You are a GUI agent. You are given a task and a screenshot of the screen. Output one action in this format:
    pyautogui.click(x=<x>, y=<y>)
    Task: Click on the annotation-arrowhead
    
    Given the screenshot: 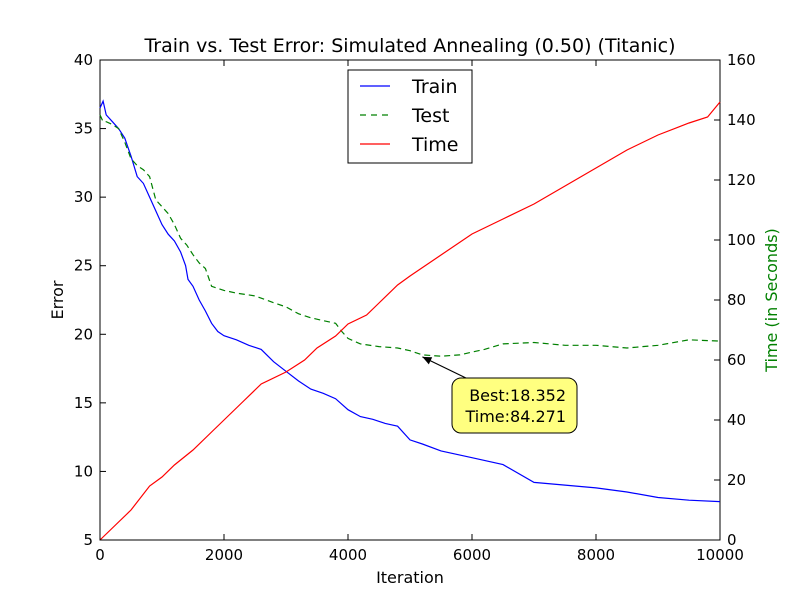 What is the action you would take?
    pyautogui.click(x=427, y=360)
    